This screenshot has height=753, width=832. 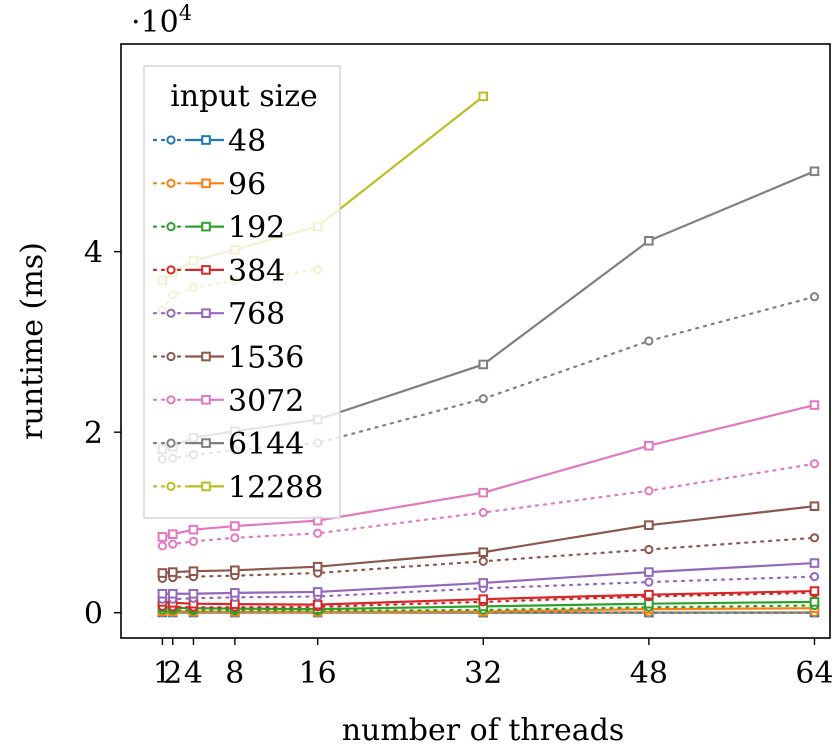 What do you see at coordinates (193, 673) in the screenshot?
I see `x-tick-label: 4` at bounding box center [193, 673].